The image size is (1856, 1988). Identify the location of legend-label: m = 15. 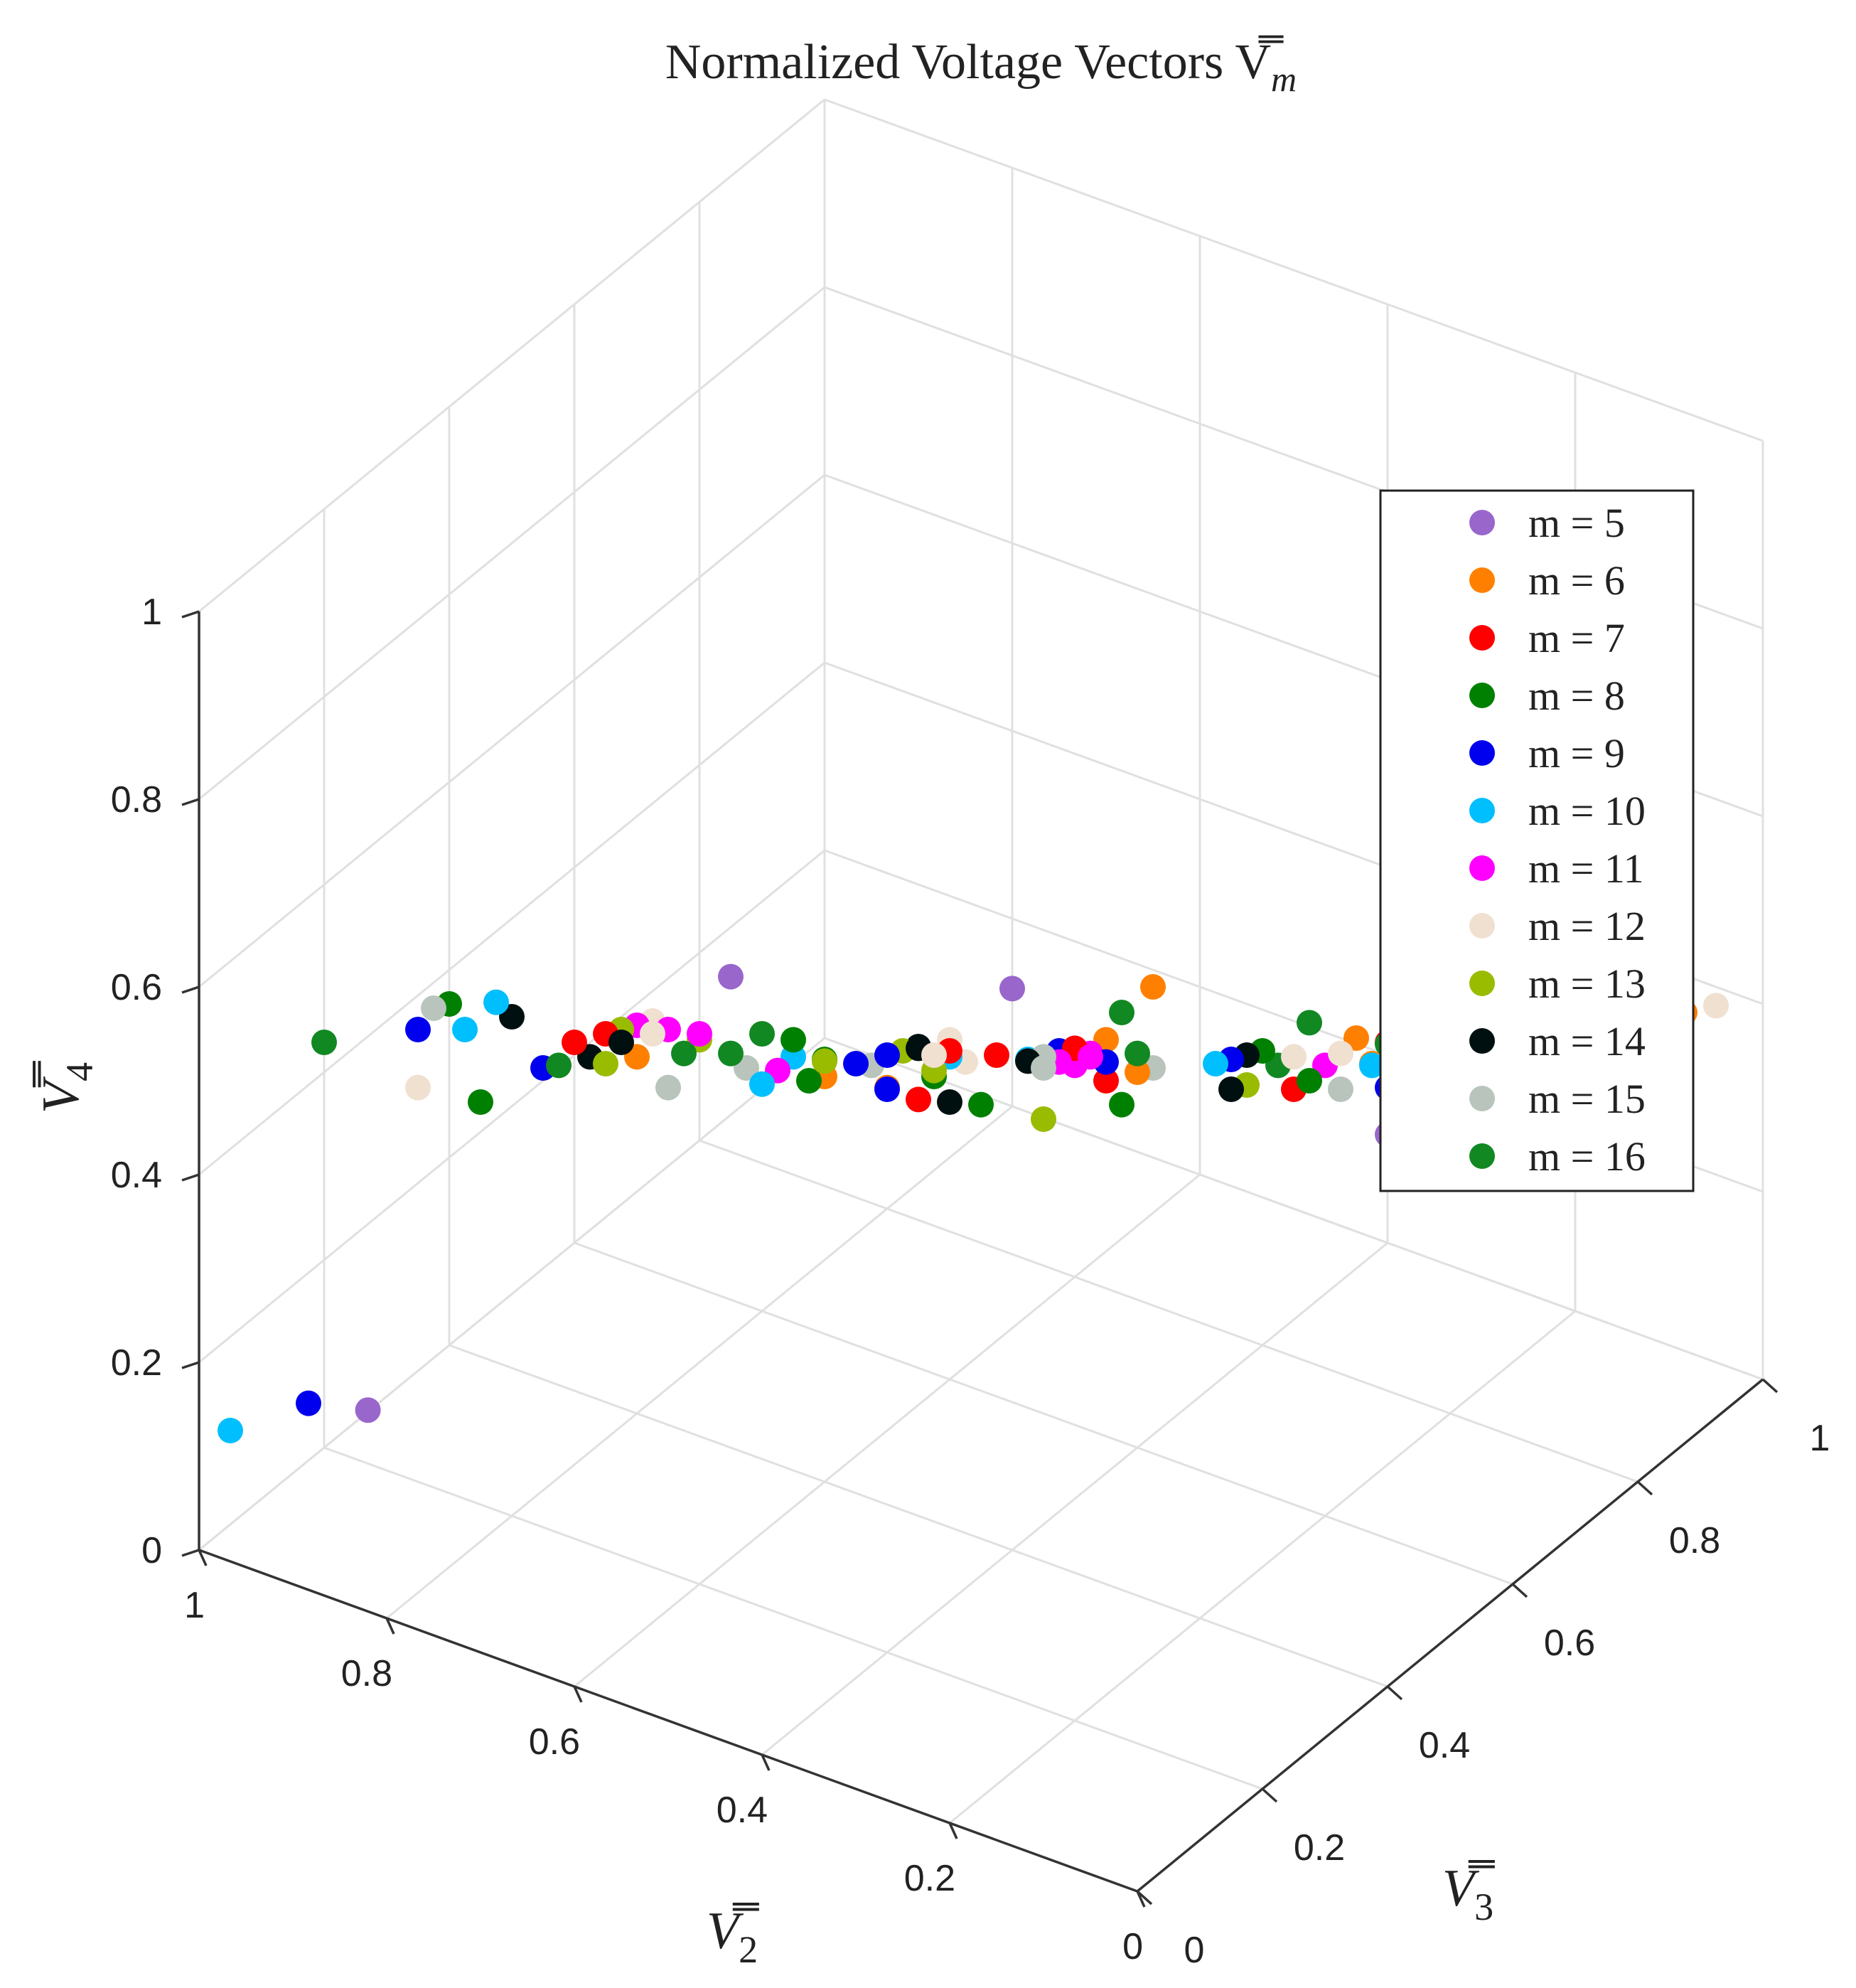
(1587, 1099).